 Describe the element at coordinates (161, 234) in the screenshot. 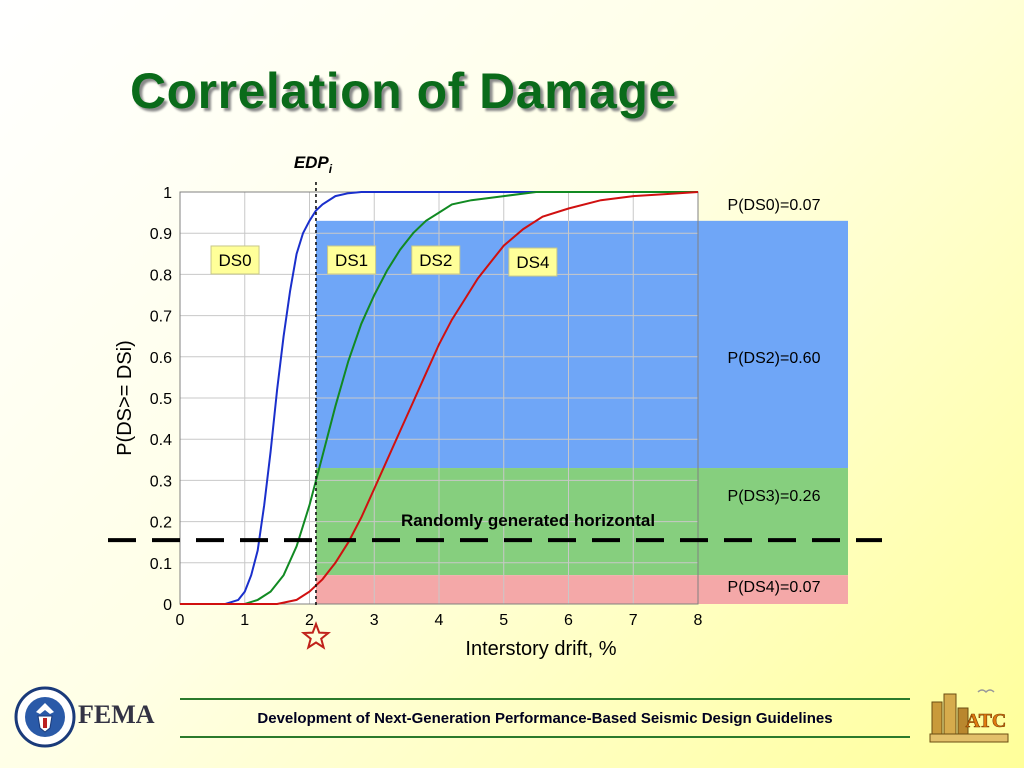

I see `y-tick-label: 0.9` at that location.